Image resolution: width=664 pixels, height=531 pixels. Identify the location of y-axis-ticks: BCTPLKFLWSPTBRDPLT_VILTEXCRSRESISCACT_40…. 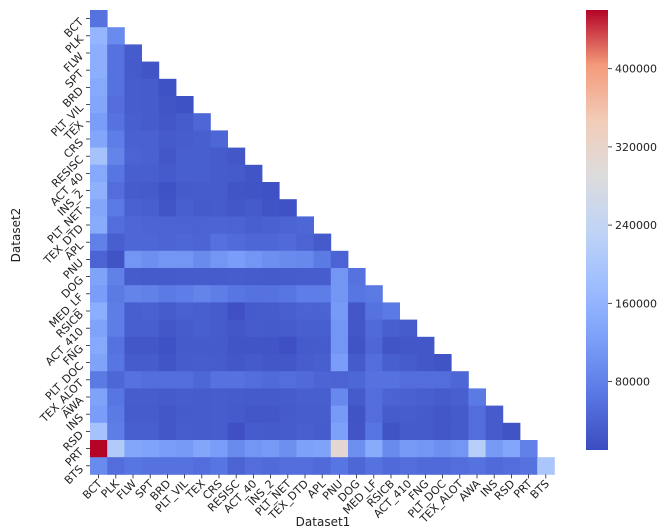
(63, 251).